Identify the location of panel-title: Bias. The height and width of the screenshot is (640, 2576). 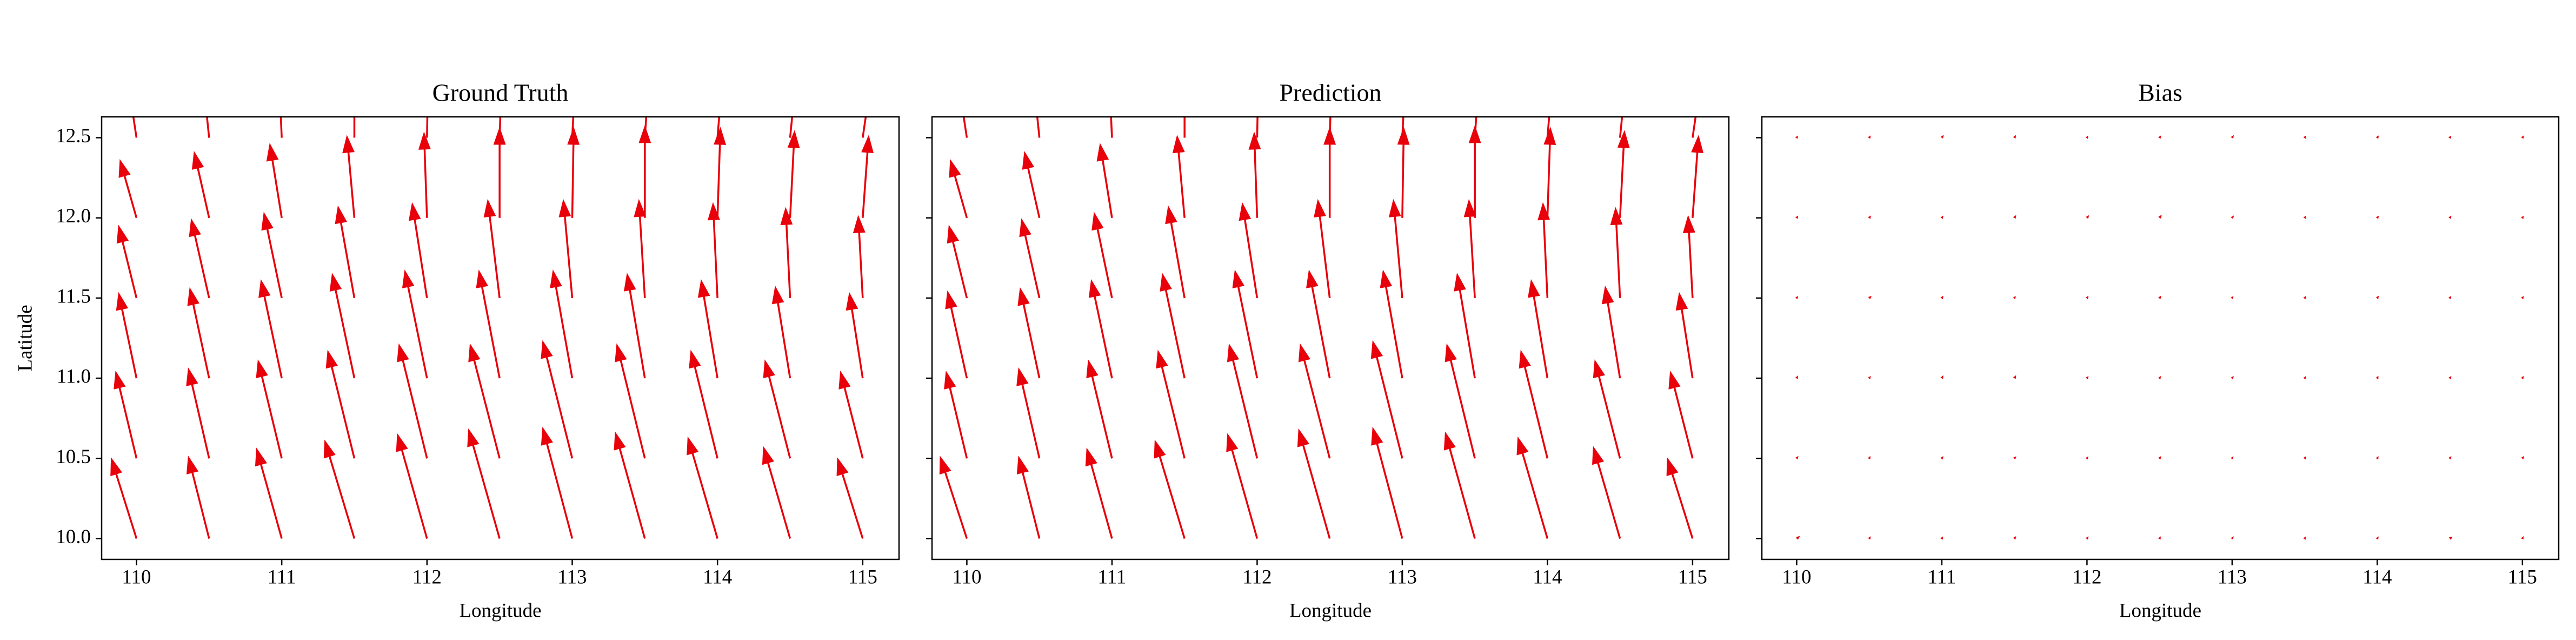
(2160, 93).